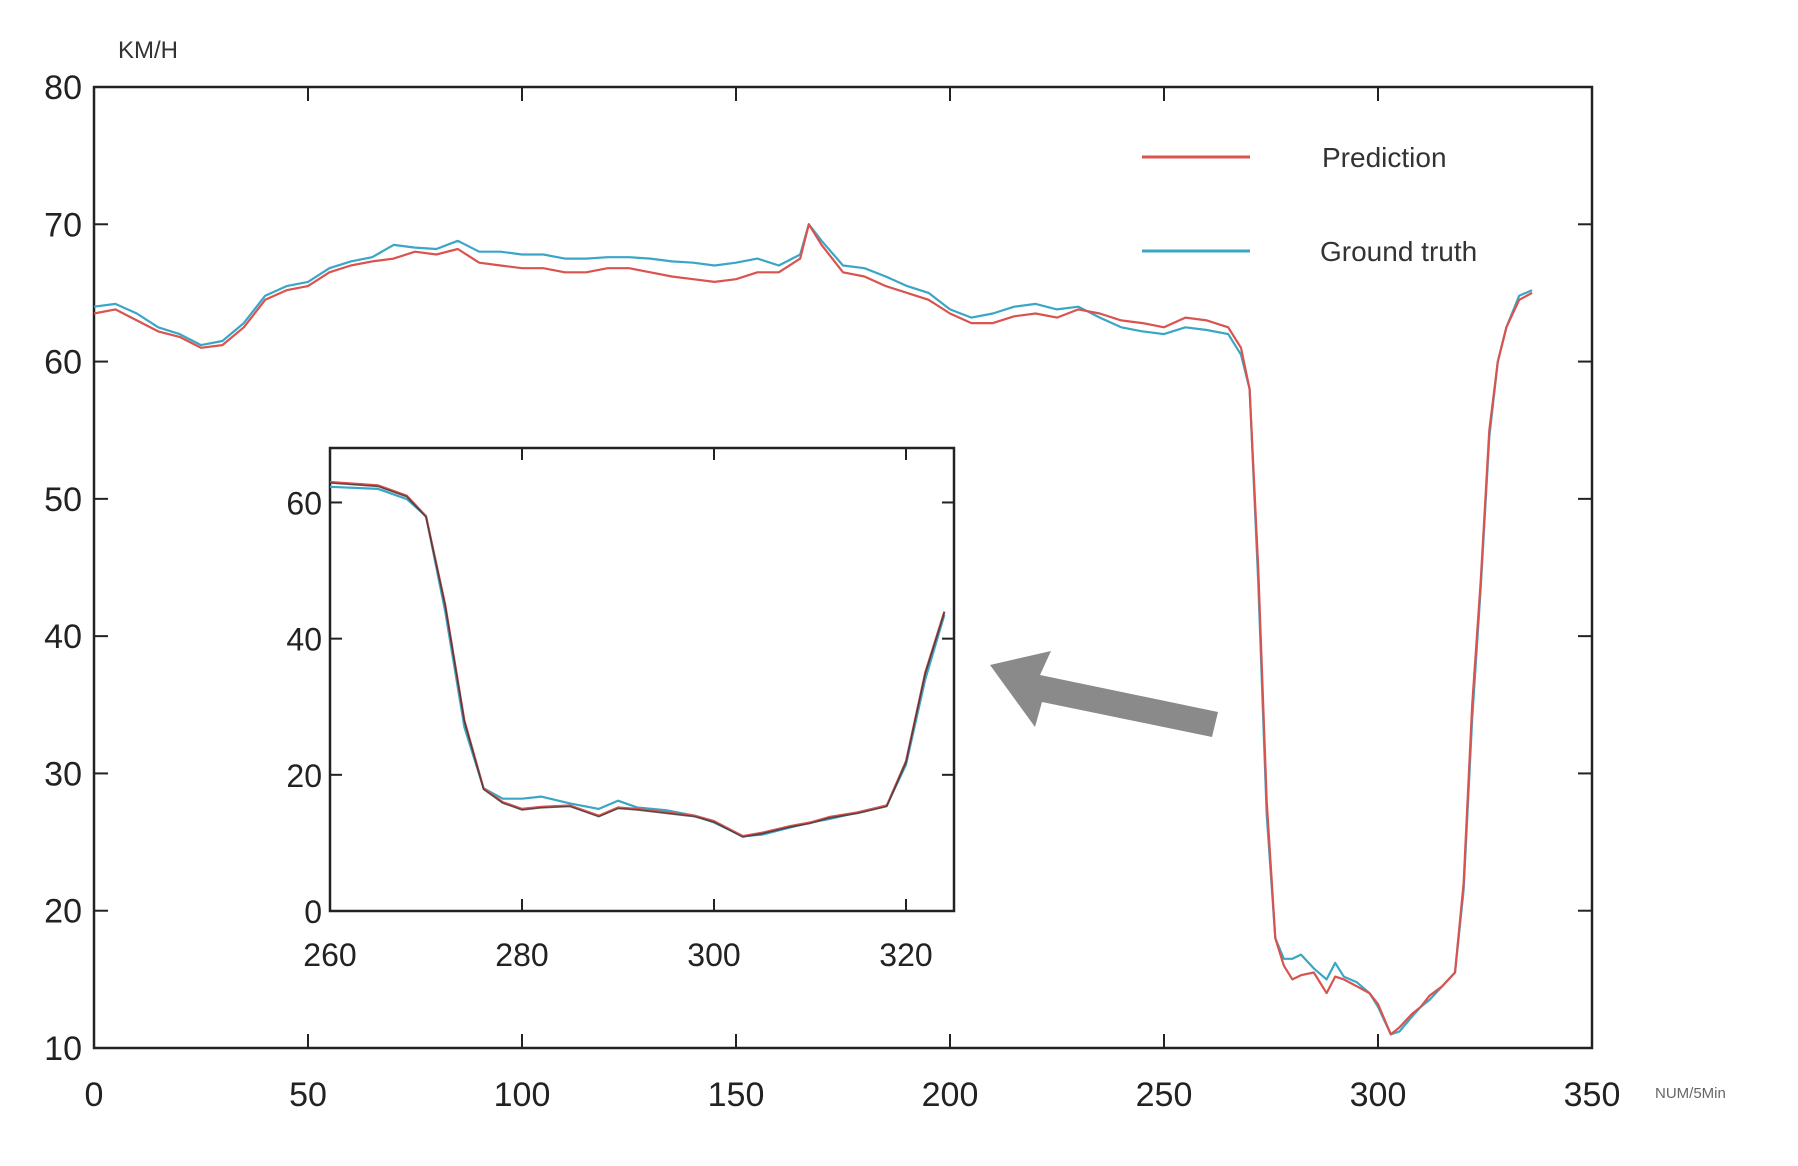 The height and width of the screenshot is (1166, 1798). What do you see at coordinates (304, 640) in the screenshot?
I see `inset-y-tick-label: 40` at bounding box center [304, 640].